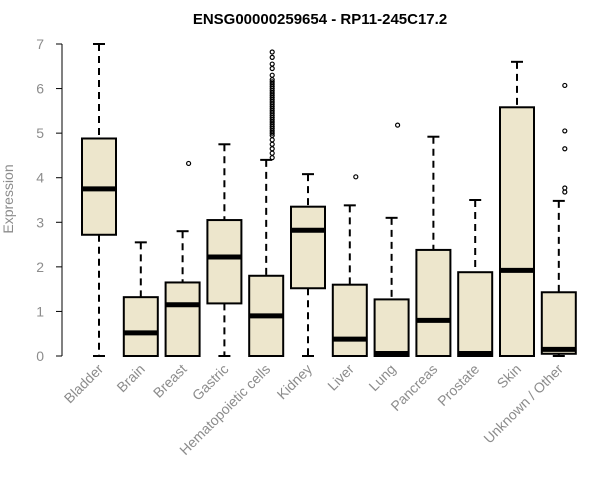 Image resolution: width=600 pixels, height=500 pixels. Describe the element at coordinates (99, 200) in the screenshot. I see `box-bladder` at that location.